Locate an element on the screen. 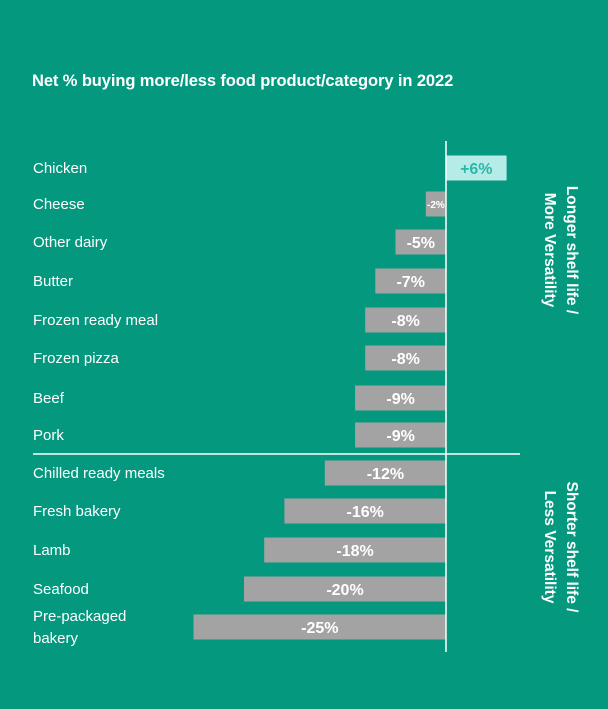 The width and height of the screenshot is (608, 709). group-label-1-line-0: Shorter shelf life / is located at coordinates (571, 548).